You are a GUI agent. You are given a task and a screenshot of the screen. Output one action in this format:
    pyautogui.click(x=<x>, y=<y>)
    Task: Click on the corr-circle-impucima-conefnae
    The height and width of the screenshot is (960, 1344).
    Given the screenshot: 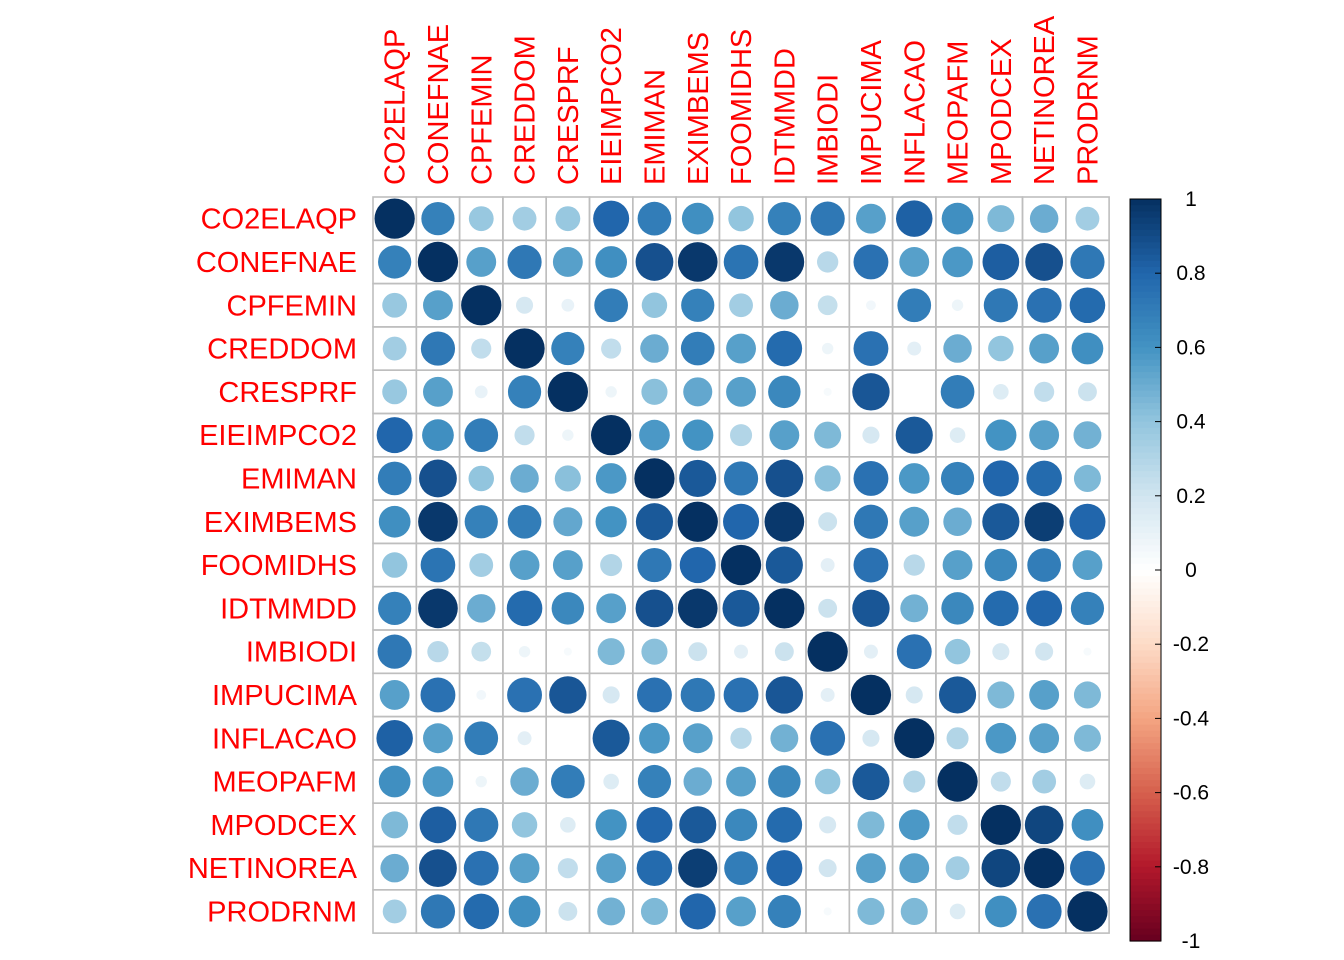 What is the action you would take?
    pyautogui.click(x=438, y=695)
    